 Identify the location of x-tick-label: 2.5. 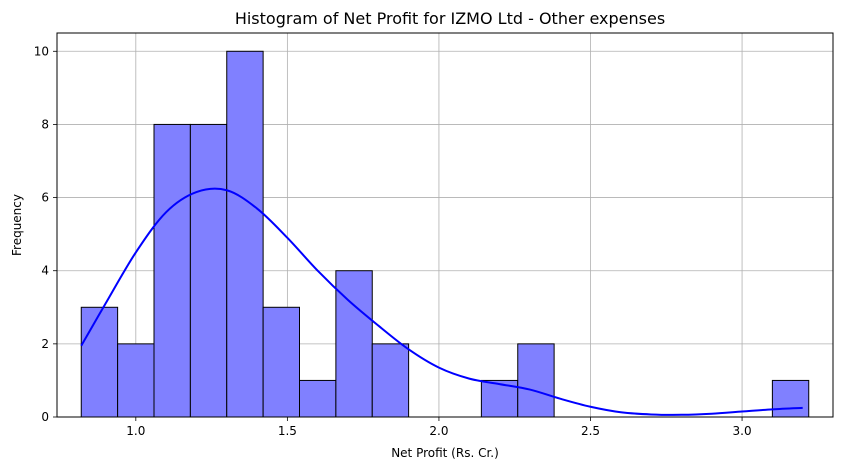
(590, 431).